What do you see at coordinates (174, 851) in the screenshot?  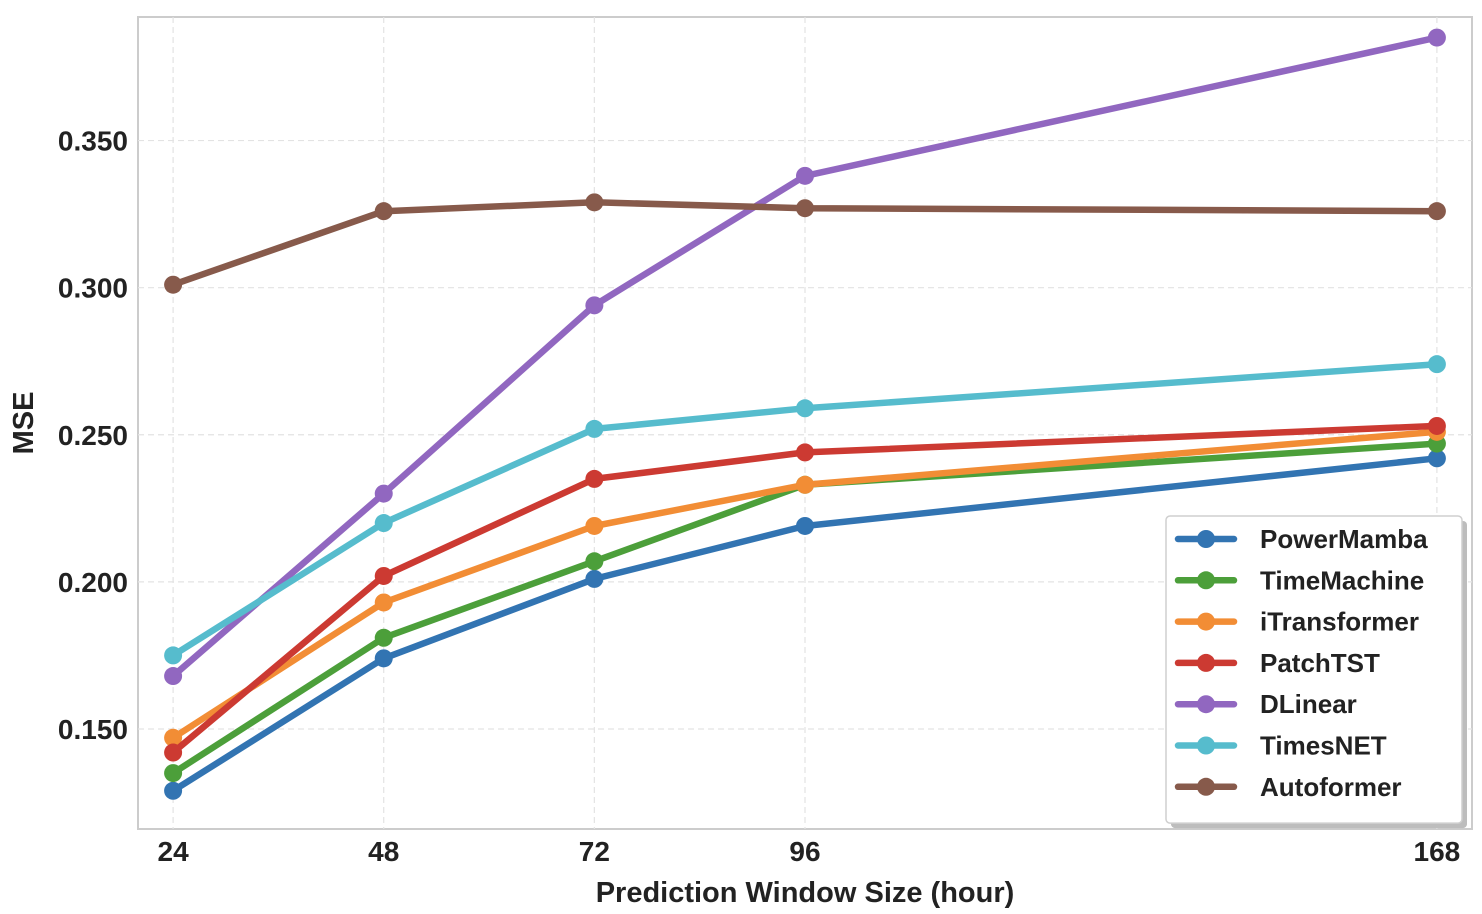 I see `x-tick-label: 24` at bounding box center [174, 851].